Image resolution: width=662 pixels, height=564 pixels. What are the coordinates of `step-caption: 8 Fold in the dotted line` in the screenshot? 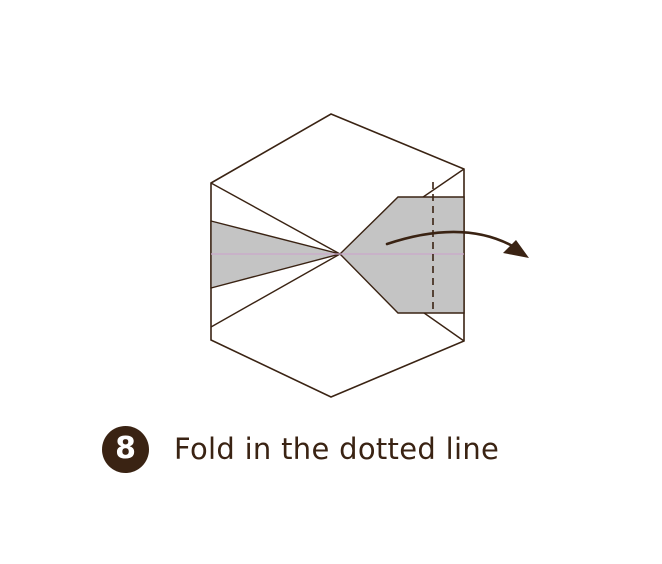 It's located at (300, 449).